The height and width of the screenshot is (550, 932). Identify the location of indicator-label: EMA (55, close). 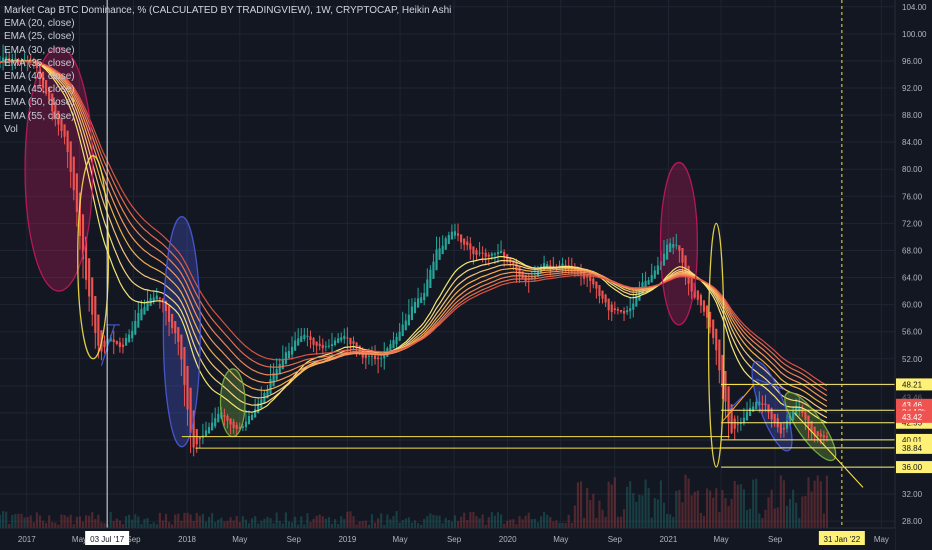
(39, 116).